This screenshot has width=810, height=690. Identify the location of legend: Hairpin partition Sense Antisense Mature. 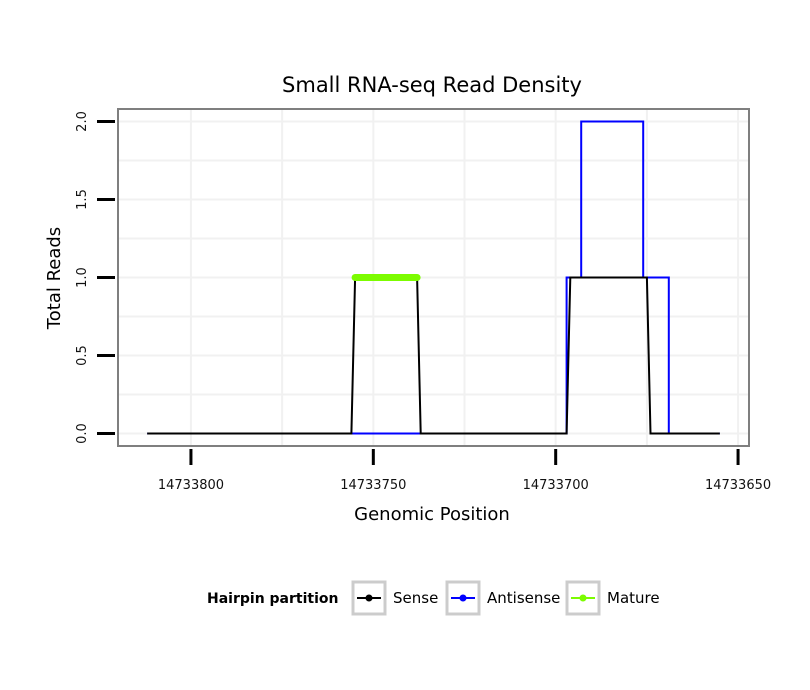
(433, 598).